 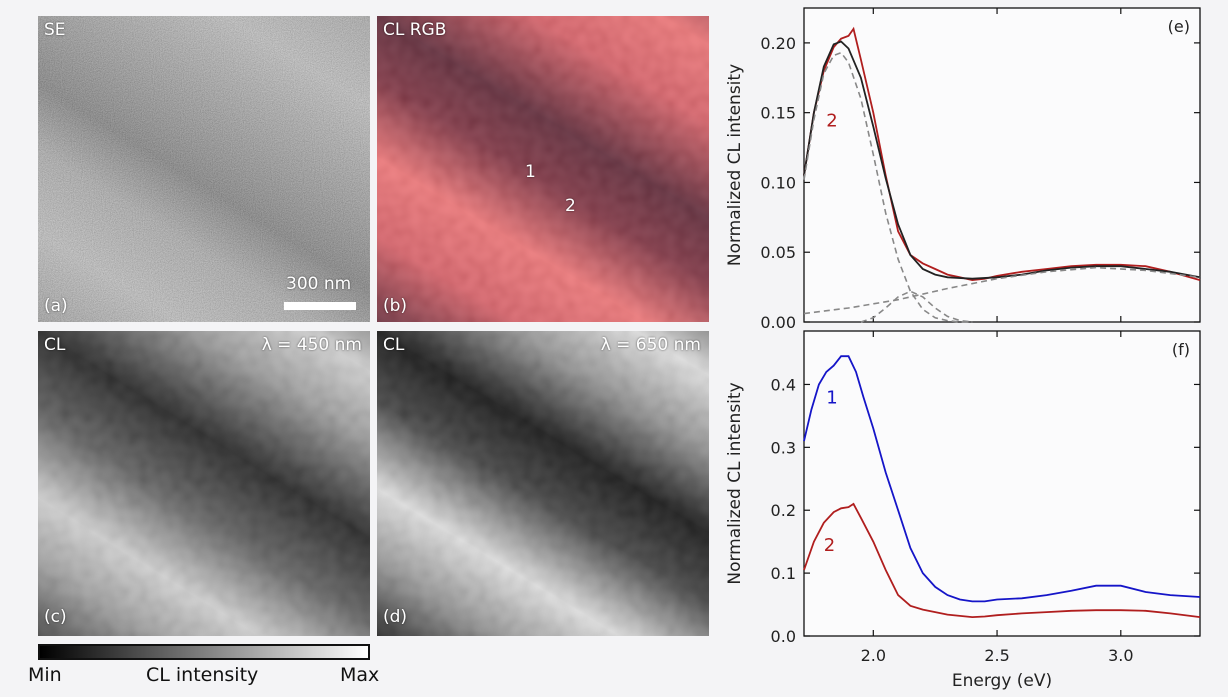 I want to click on colorbar-min-label: Min, so click(x=45, y=675).